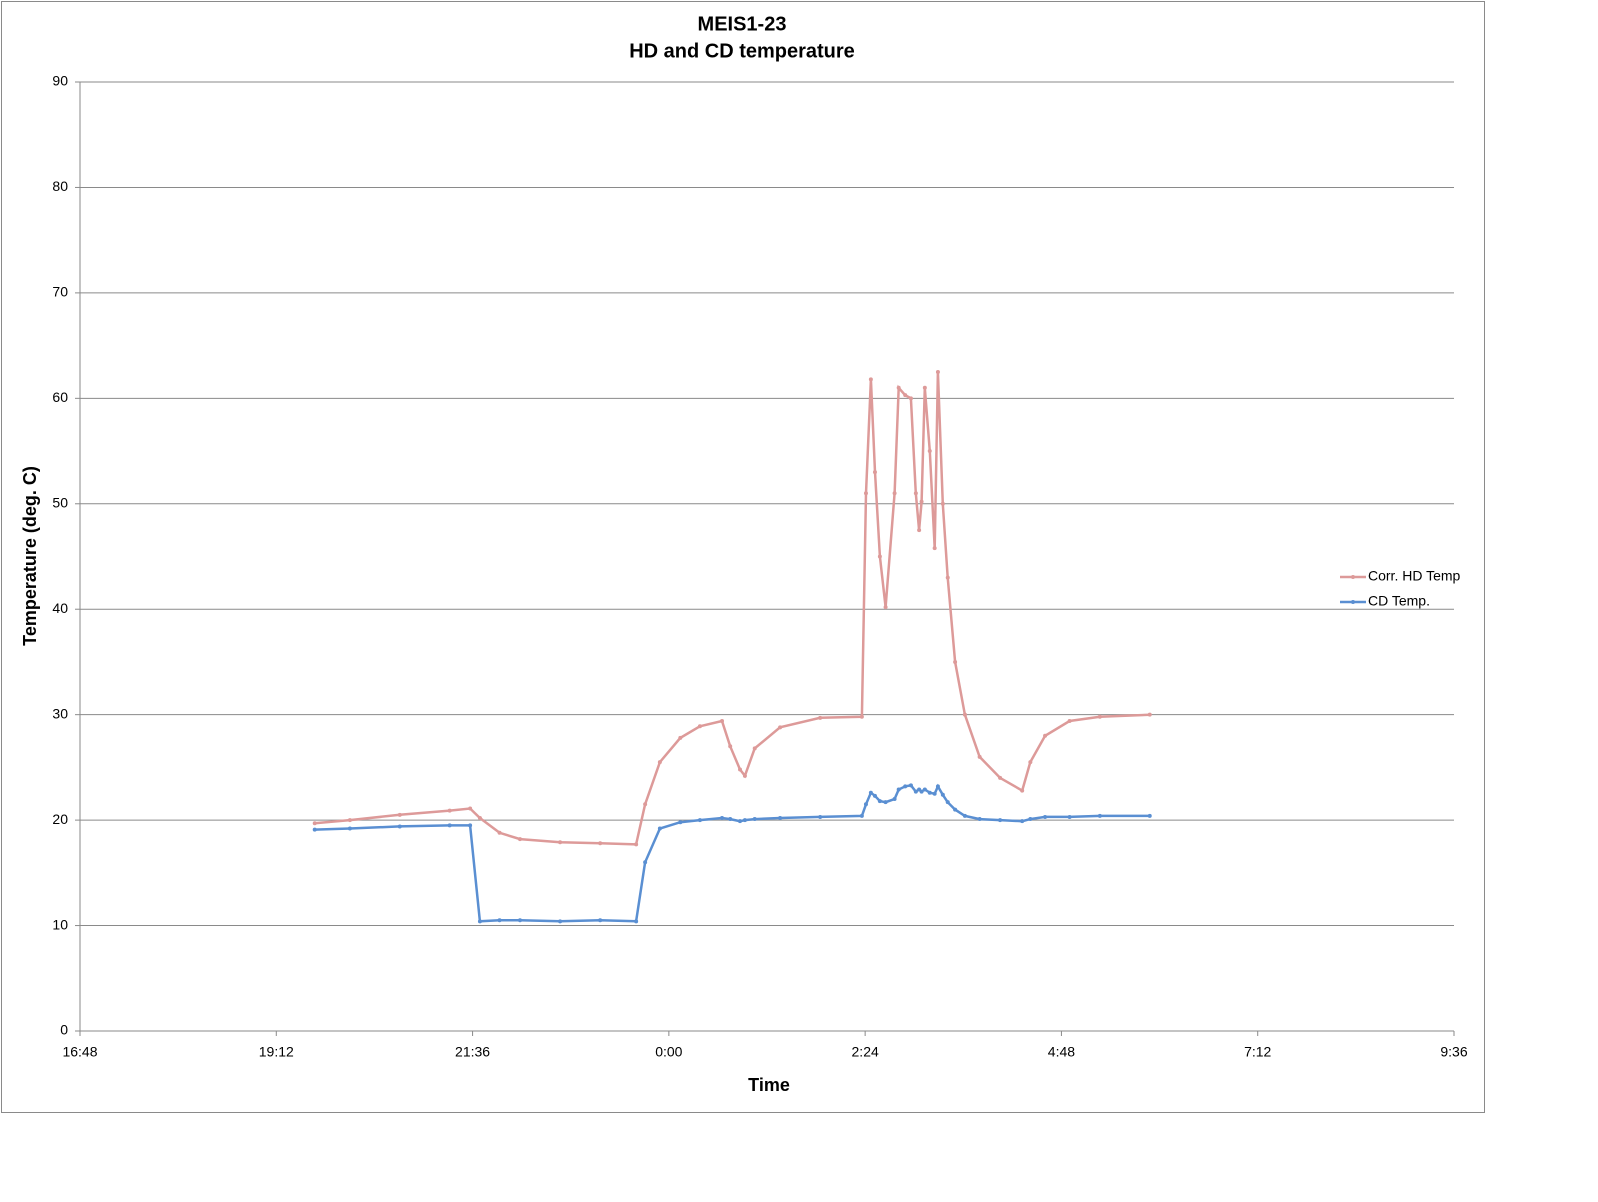 This screenshot has width=1598, height=1202. Describe the element at coordinates (60, 502) in the screenshot. I see `y-tick-label: 50` at that location.